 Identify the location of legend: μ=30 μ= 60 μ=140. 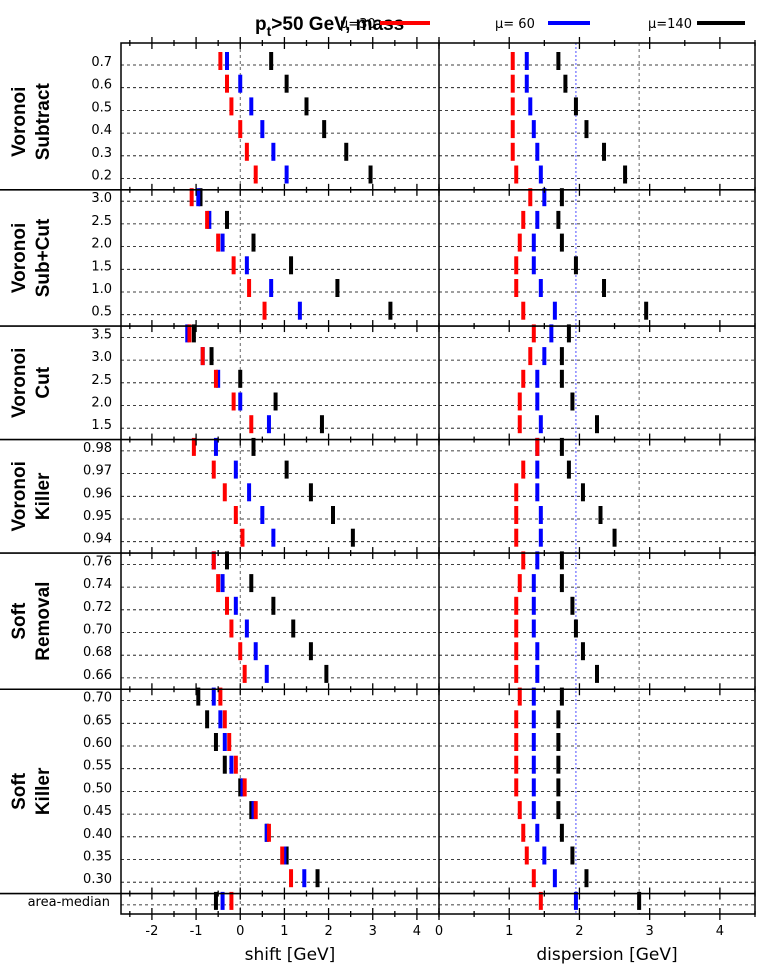
(542, 24).